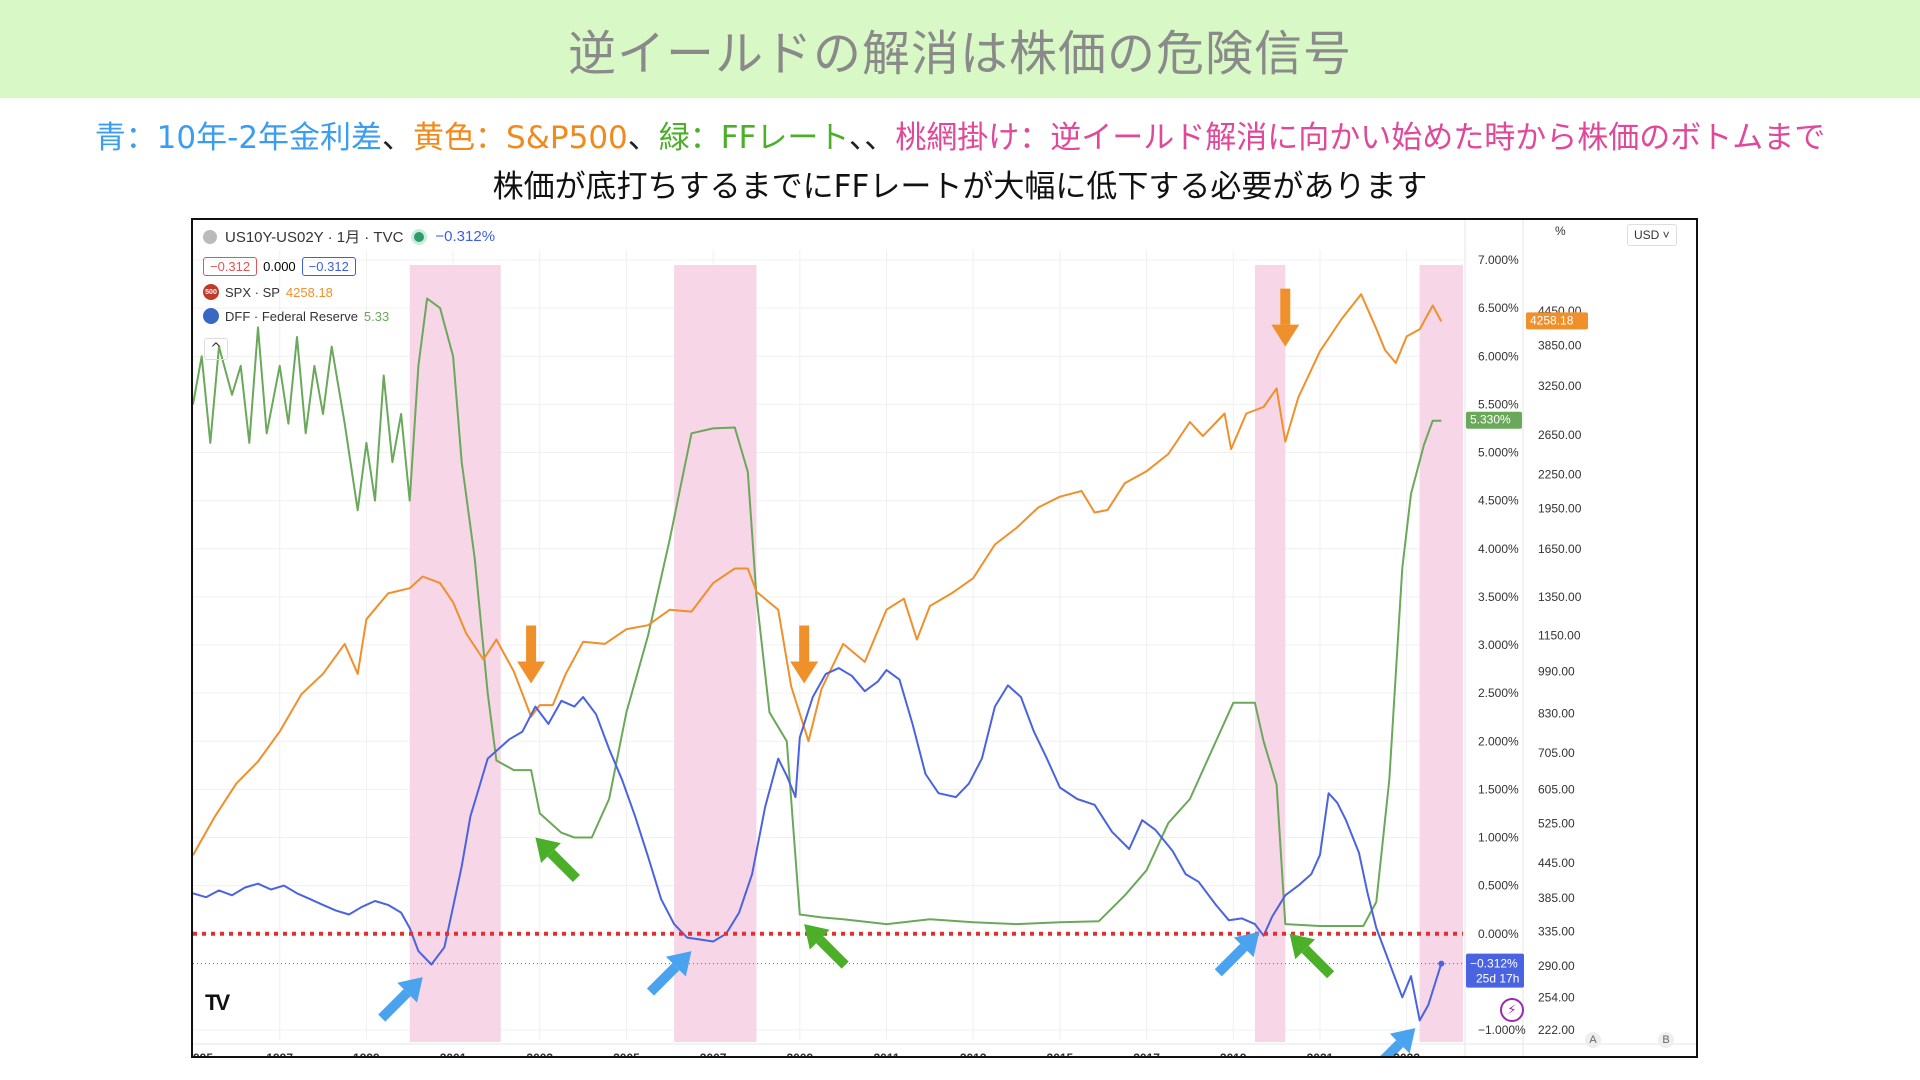 The height and width of the screenshot is (1080, 1920). What do you see at coordinates (1146, 1053) in the screenshot?
I see `year-tick-label: 2017` at bounding box center [1146, 1053].